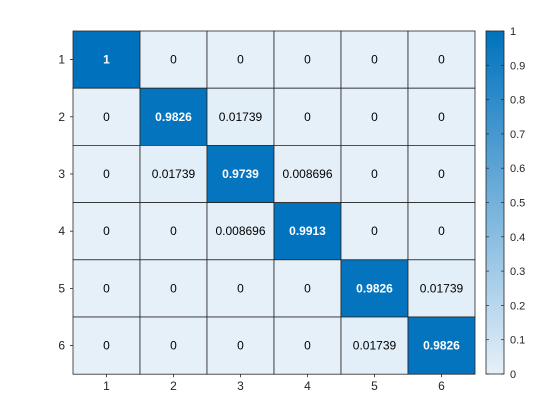  What do you see at coordinates (61, 288) in the screenshot?
I see `y-tick-label: 5` at bounding box center [61, 288].